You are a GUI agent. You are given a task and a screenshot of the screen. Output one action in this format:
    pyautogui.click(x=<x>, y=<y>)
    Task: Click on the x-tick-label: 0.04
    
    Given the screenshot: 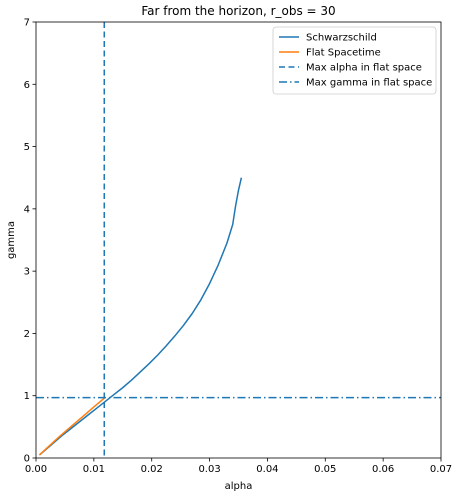 What is the action you would take?
    pyautogui.click(x=267, y=469)
    